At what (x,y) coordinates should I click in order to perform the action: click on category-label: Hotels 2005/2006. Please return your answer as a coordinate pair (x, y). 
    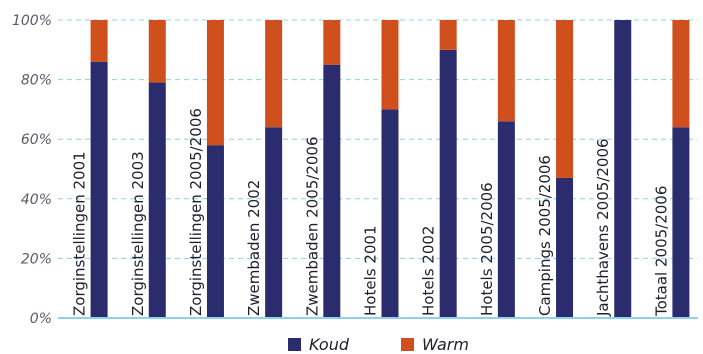
    Looking at the image, I should click on (487, 249).